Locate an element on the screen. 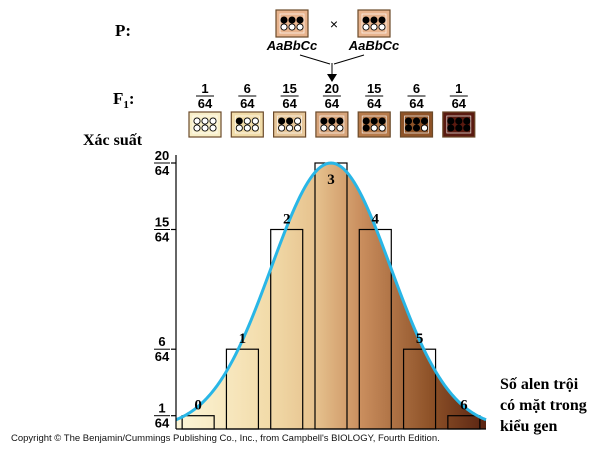  f1-fraction-numerator: 20 is located at coordinates (332, 88).